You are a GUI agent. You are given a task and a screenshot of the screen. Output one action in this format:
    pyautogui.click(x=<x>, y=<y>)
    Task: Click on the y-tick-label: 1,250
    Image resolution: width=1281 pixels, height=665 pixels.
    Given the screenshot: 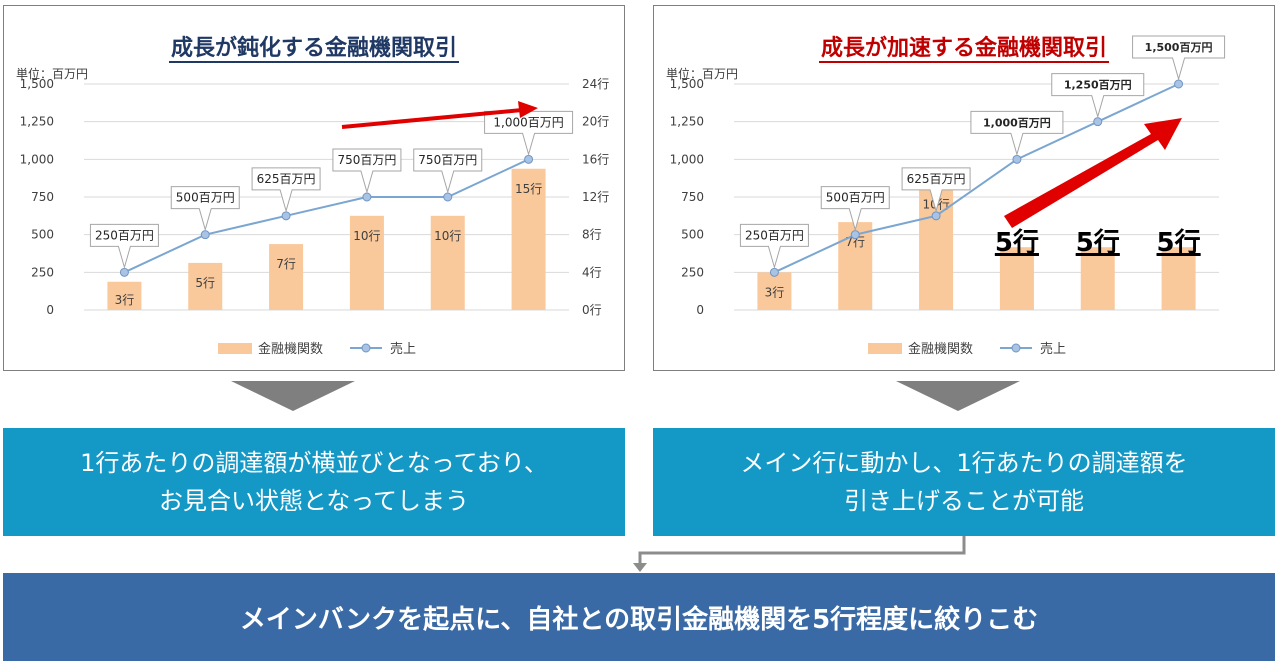 What is the action you would take?
    pyautogui.click(x=37, y=122)
    